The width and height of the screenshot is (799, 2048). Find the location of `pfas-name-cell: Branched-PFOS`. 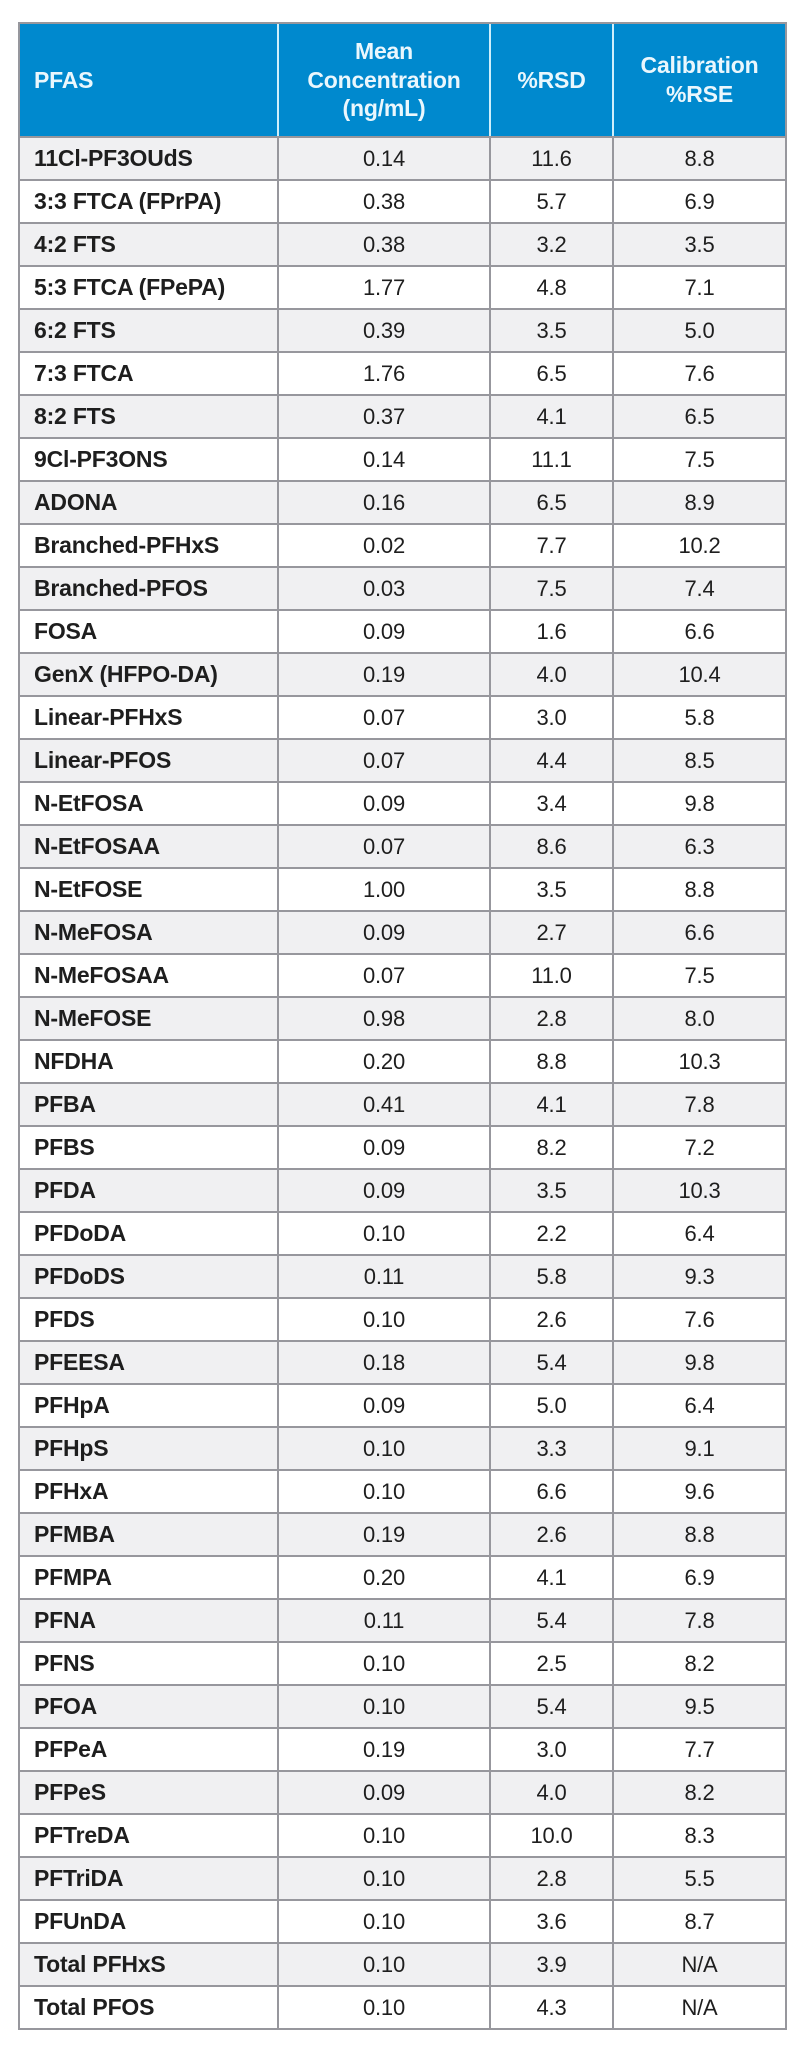

pfas-name-cell: Branched-PFOS is located at coordinates (148, 588).